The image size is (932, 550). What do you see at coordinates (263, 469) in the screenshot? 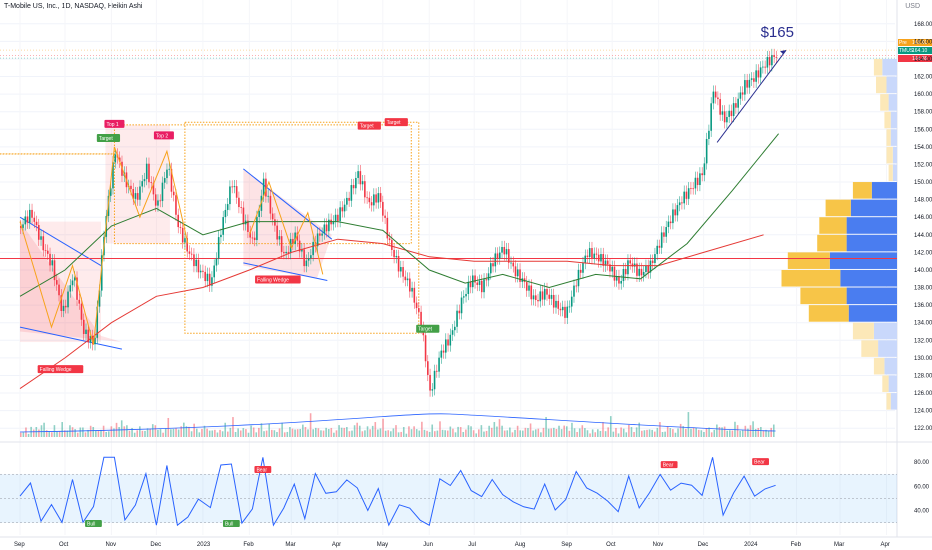
I see `rsi-divergence-badge` at bounding box center [263, 469].